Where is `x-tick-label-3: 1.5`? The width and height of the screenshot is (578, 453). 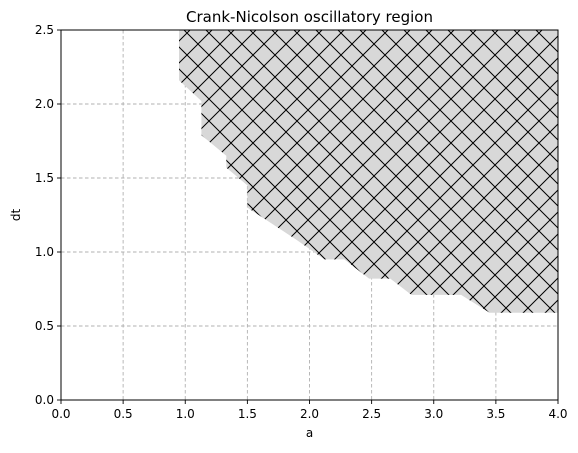 x-tick-label-3: 1.5 is located at coordinates (247, 414).